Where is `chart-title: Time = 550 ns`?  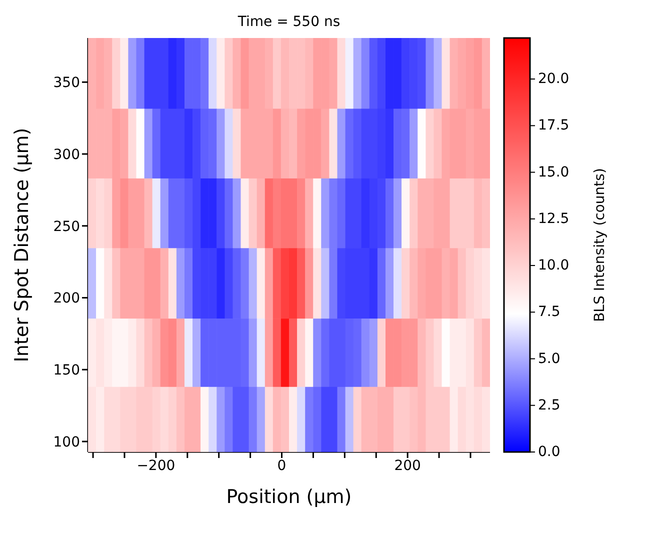
chart-title: Time = 550 ns is located at coordinates (289, 22).